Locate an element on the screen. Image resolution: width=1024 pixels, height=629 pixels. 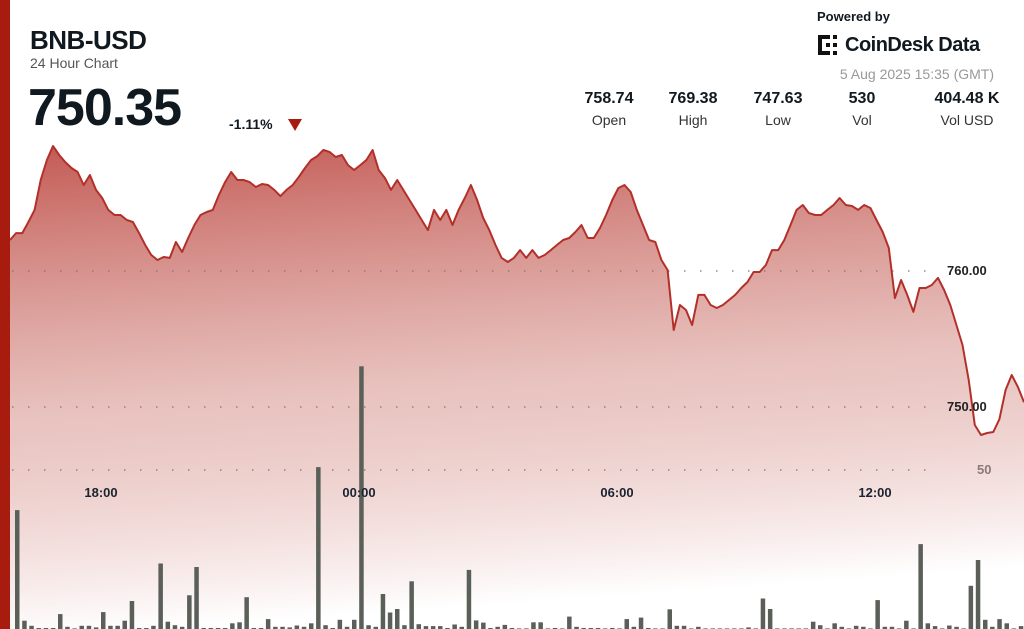
stat-label: Vol is located at coordinates (862, 120).